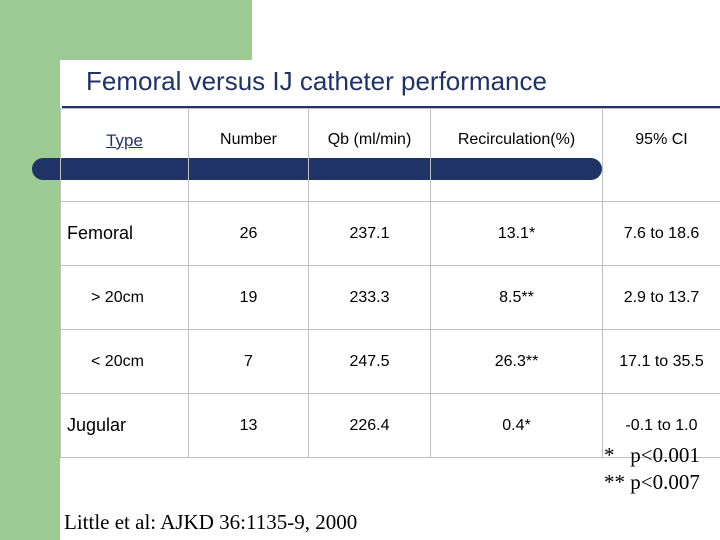 The width and height of the screenshot is (720, 540). What do you see at coordinates (316, 81) in the screenshot?
I see `slide-title: Femoral versus IJ catheter performance` at bounding box center [316, 81].